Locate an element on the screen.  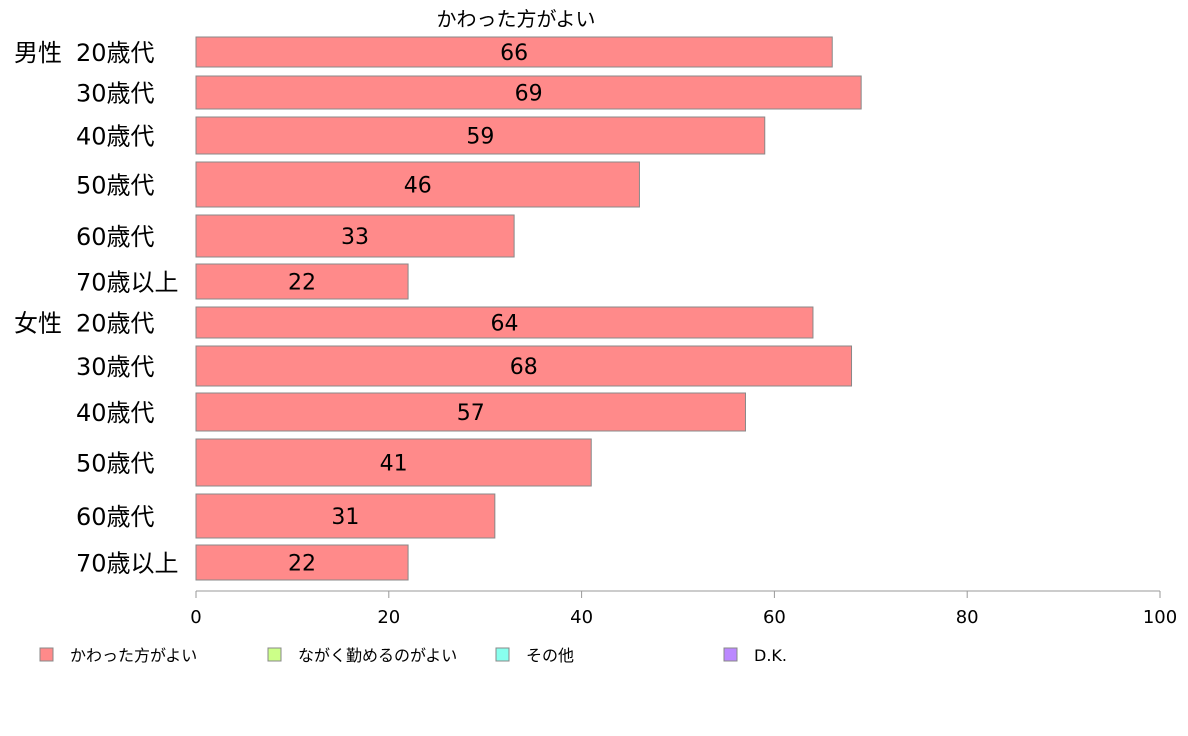
x-tick-label: 80 is located at coordinates (967, 617).